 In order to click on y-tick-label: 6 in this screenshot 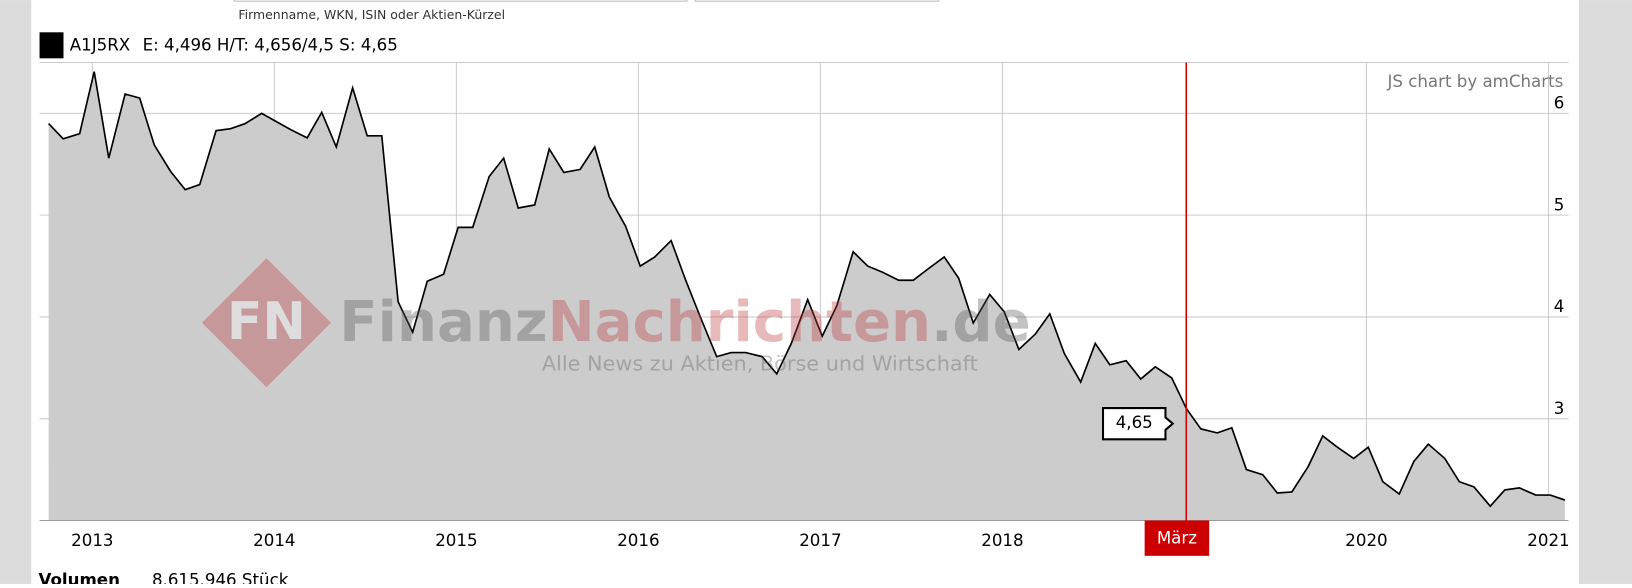, I will do `click(1559, 103)`.